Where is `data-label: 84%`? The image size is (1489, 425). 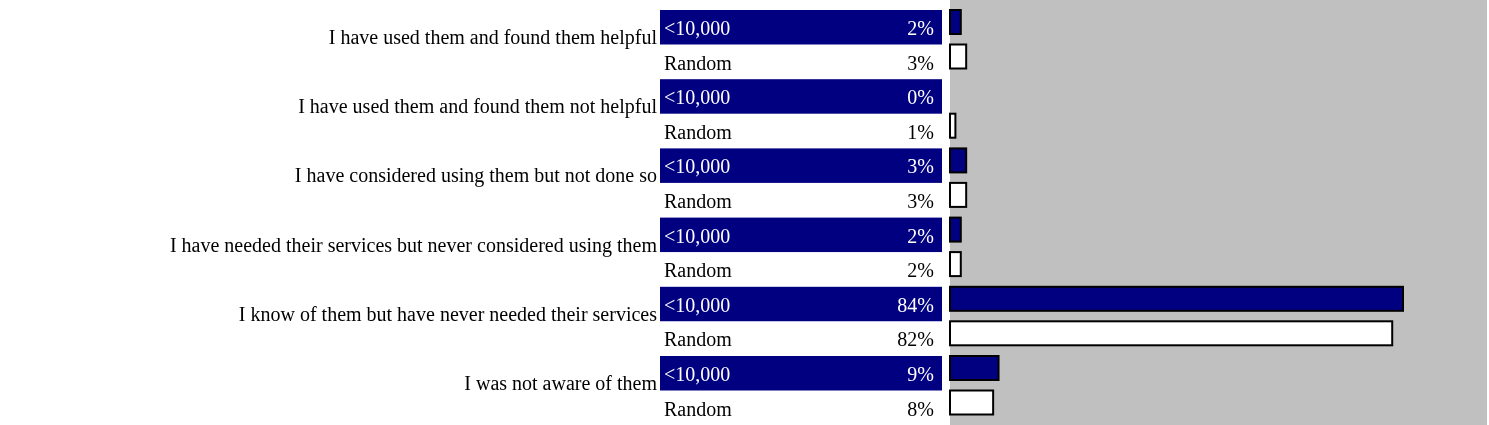 data-label: 84% is located at coordinates (915, 304).